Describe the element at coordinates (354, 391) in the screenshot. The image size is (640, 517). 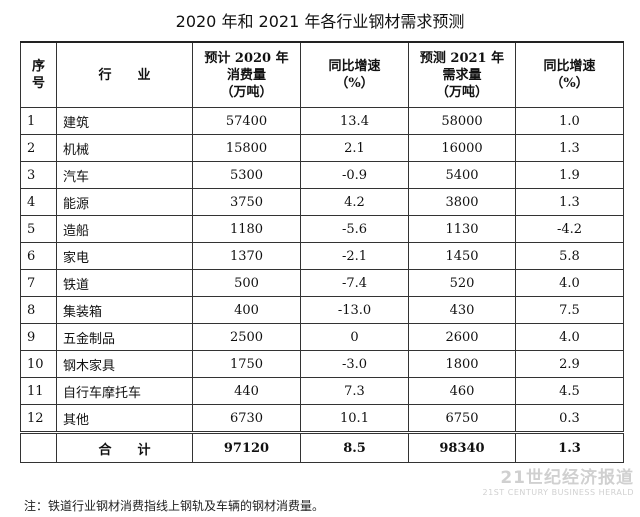
I see `row-growth-2020: 7.3` at that location.